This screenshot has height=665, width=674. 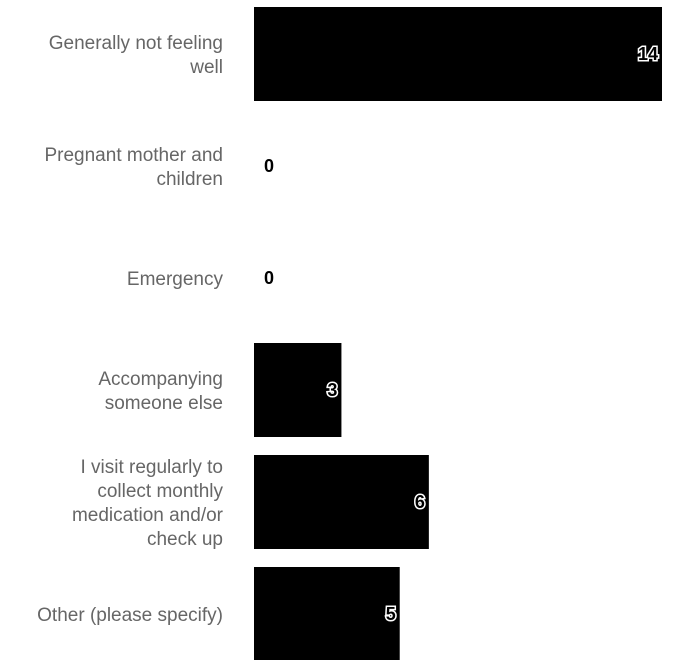 What do you see at coordinates (133, 155) in the screenshot?
I see `category-label-line: Pregnant mother and` at bounding box center [133, 155].